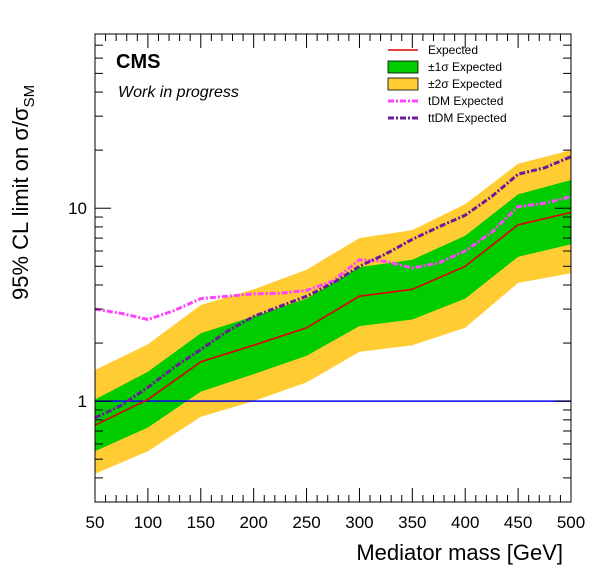 The image size is (596, 572). What do you see at coordinates (82, 401) in the screenshot?
I see `y-tick-label: 1` at bounding box center [82, 401].